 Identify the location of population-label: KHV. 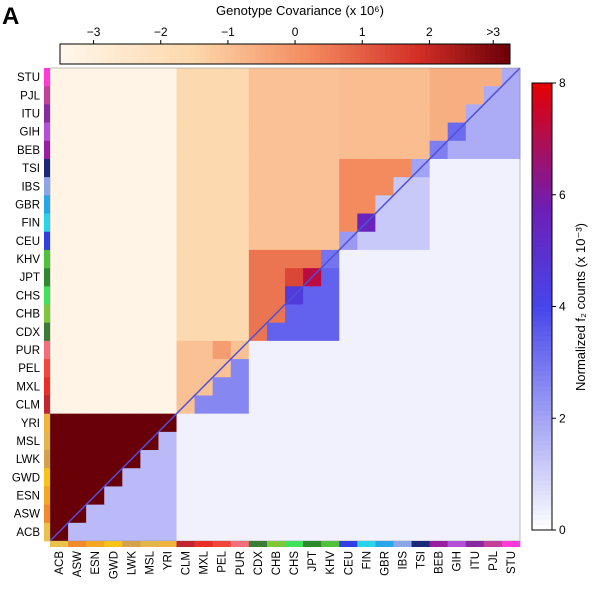
(28, 260).